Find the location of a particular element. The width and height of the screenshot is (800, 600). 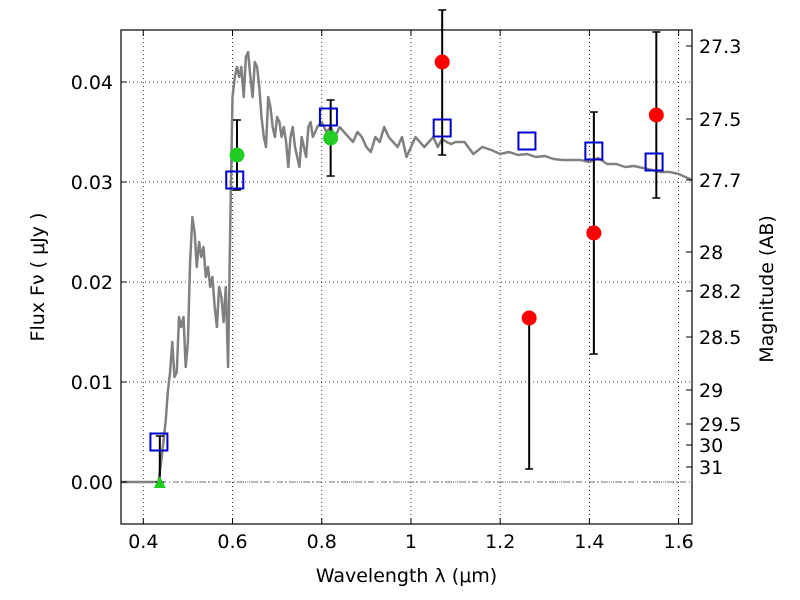

y-tick-label: 0.03 is located at coordinates (92, 183).